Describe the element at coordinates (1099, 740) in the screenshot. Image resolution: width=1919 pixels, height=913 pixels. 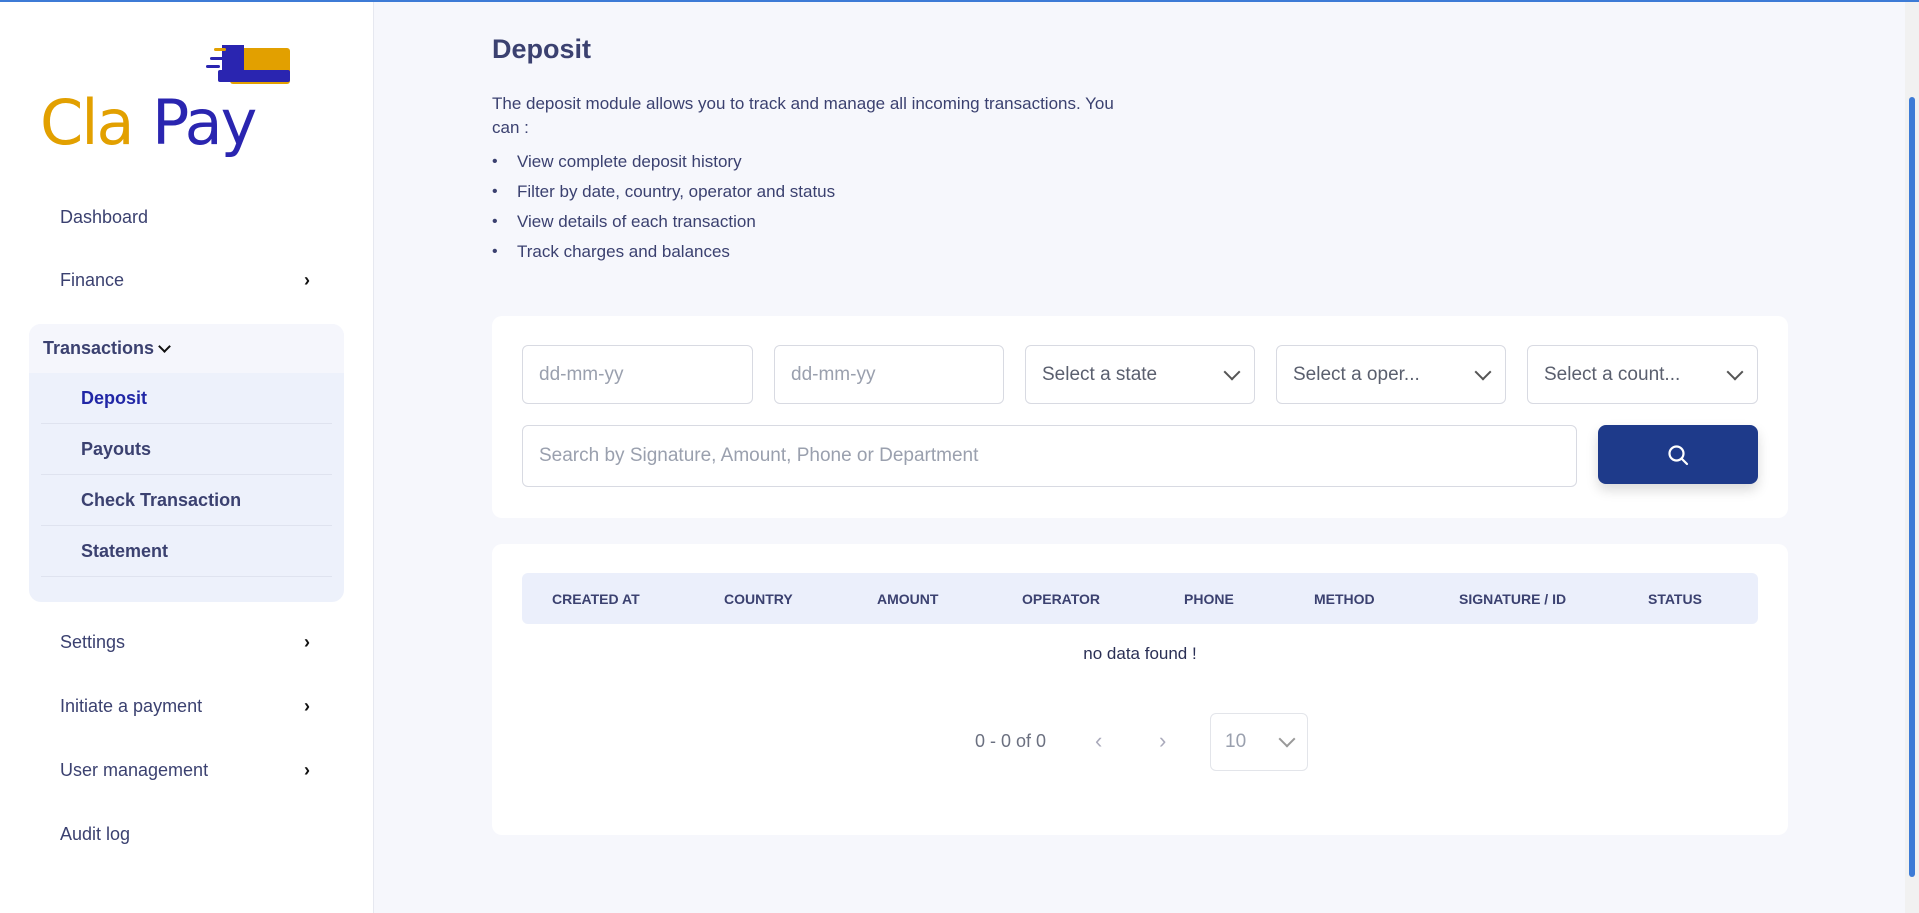
I see `prev-page-button: ‹` at that location.